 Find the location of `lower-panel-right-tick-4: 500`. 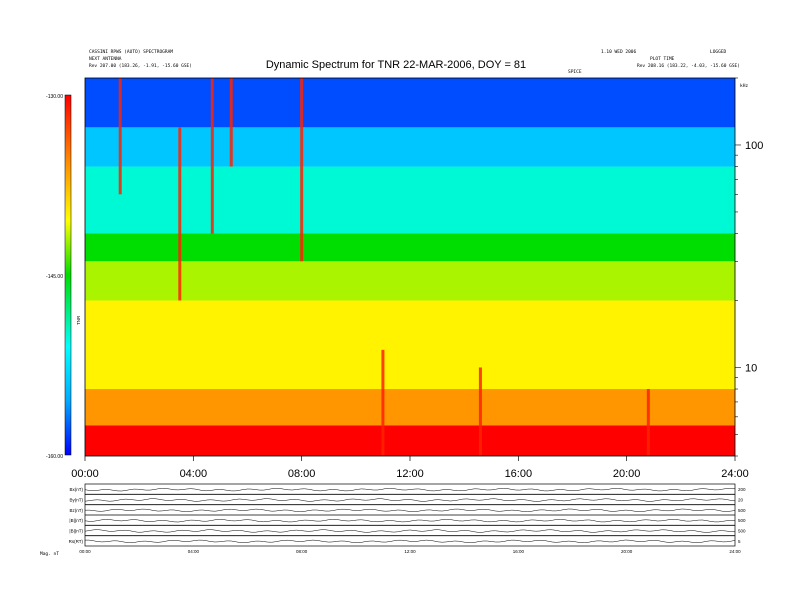

lower-panel-right-tick-4: 500 is located at coordinates (742, 531).